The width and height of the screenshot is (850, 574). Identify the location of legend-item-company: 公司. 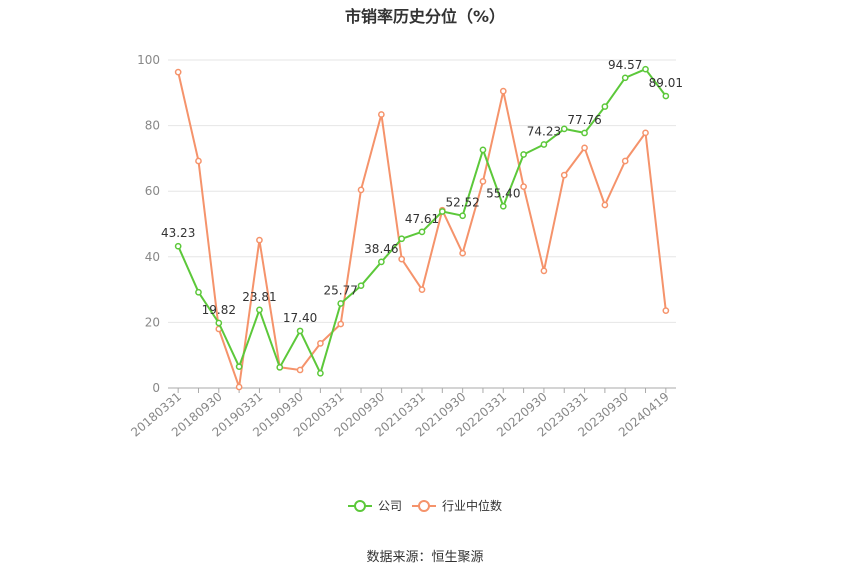
(375, 506).